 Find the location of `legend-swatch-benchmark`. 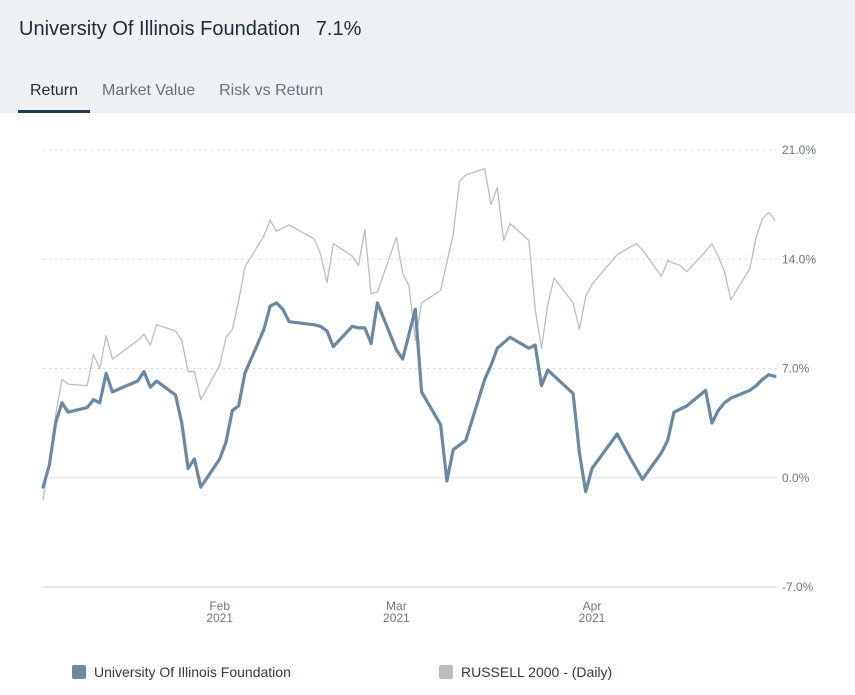

legend-swatch-benchmark is located at coordinates (446, 672).